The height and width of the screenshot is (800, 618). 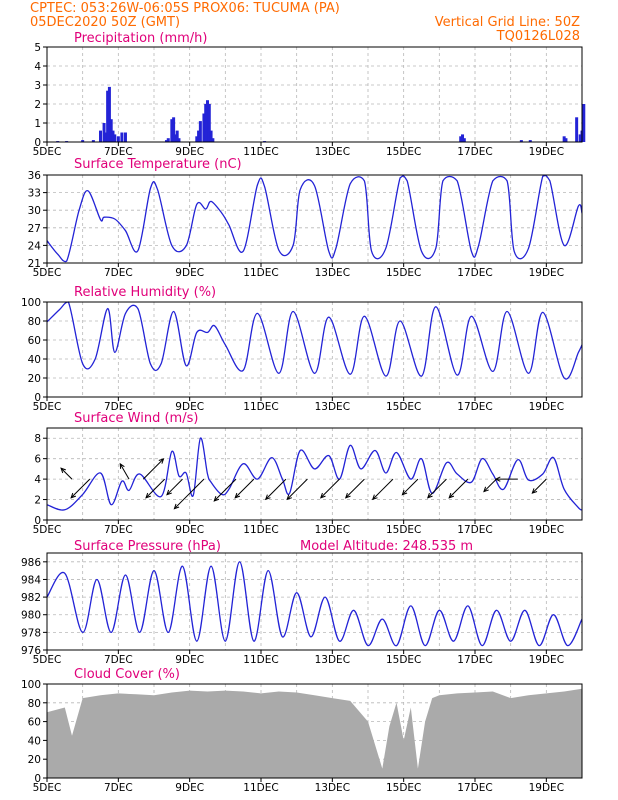 What do you see at coordinates (31, 563) in the screenshot?
I see `y-tick-label: 986` at bounding box center [31, 563].